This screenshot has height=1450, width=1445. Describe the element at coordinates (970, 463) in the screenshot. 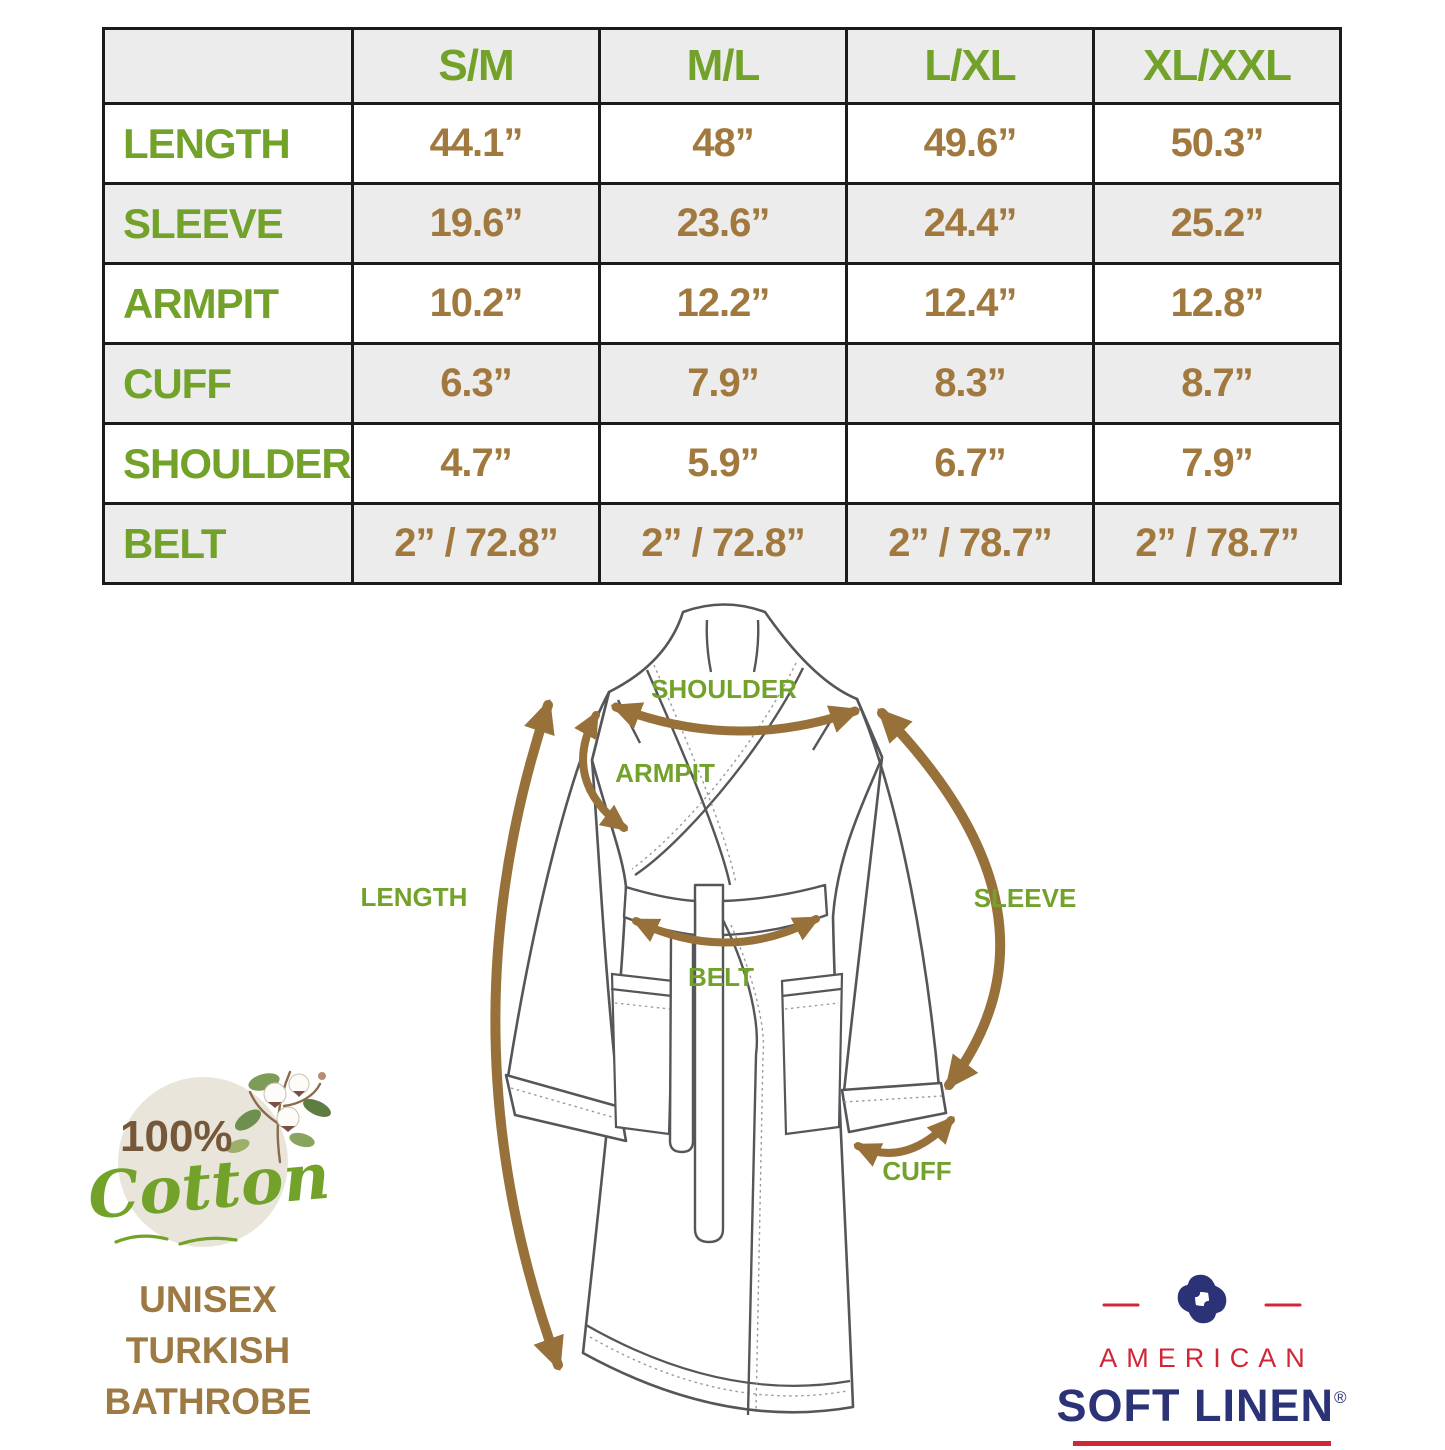

I see `size-value: 6.7”` at that location.